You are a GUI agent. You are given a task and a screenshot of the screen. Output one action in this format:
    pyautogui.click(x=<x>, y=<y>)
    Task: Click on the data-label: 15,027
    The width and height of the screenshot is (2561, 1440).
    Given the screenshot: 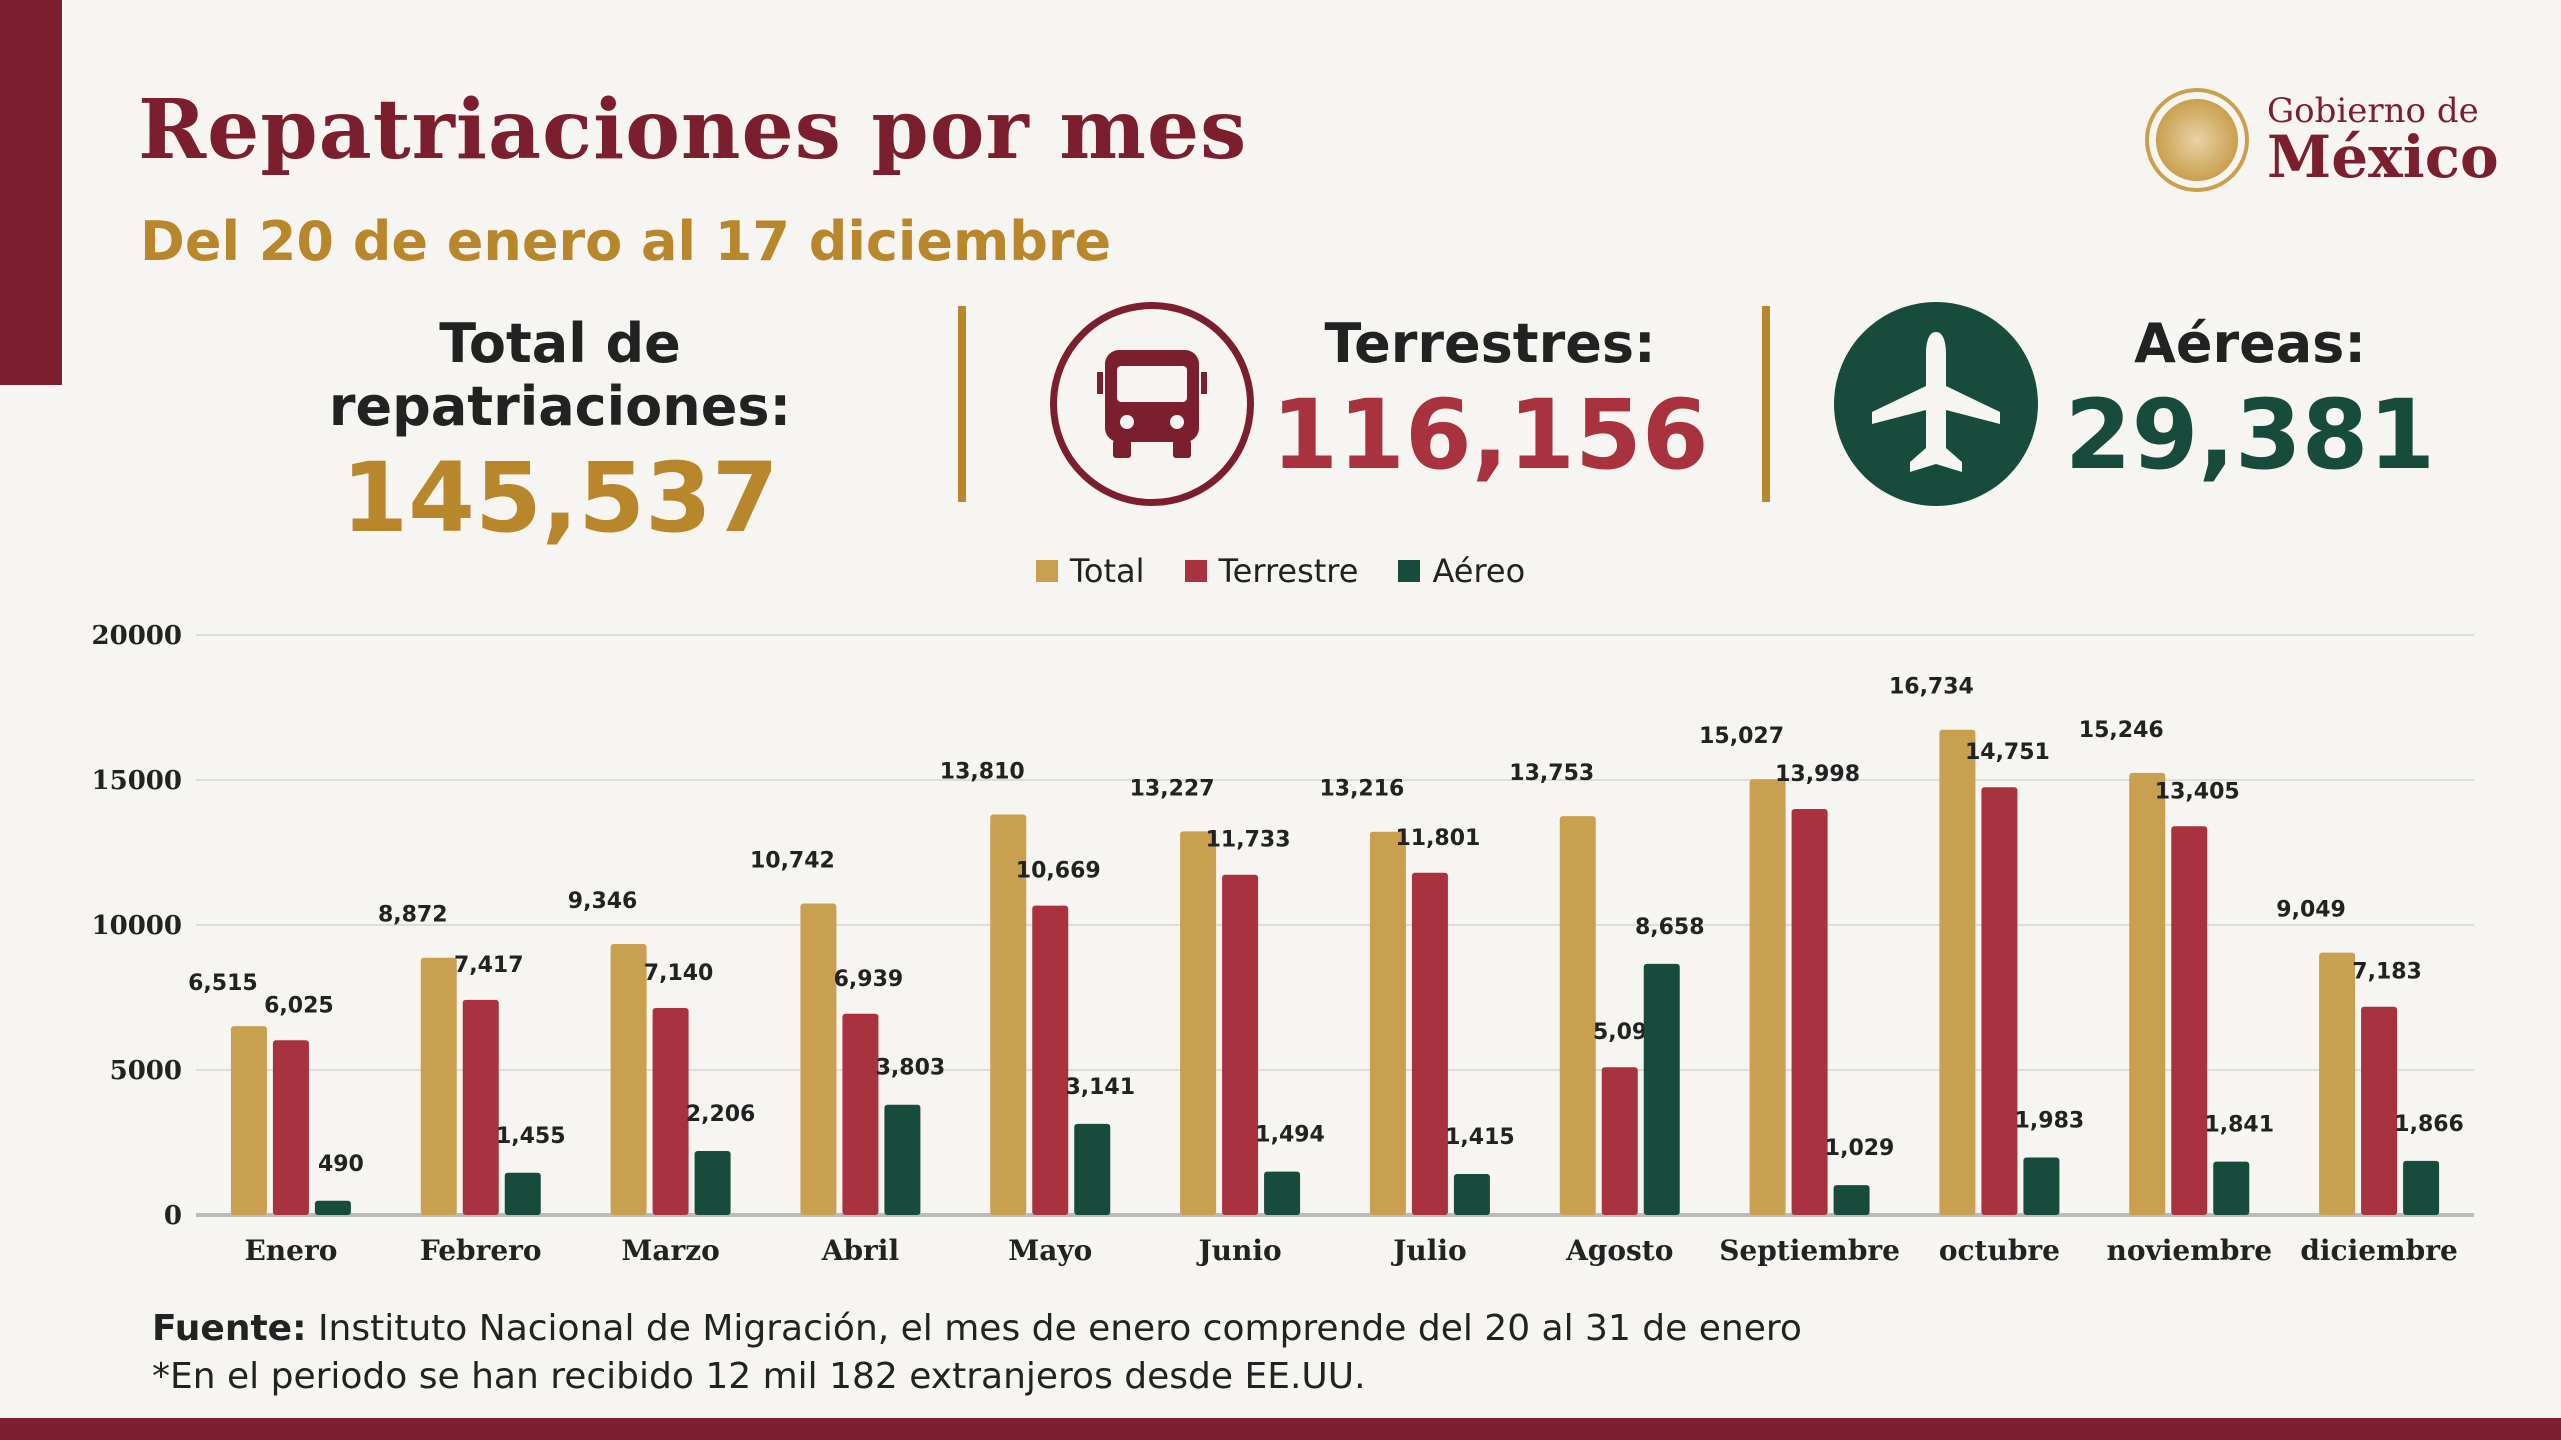 What is the action you would take?
    pyautogui.click(x=1741, y=736)
    